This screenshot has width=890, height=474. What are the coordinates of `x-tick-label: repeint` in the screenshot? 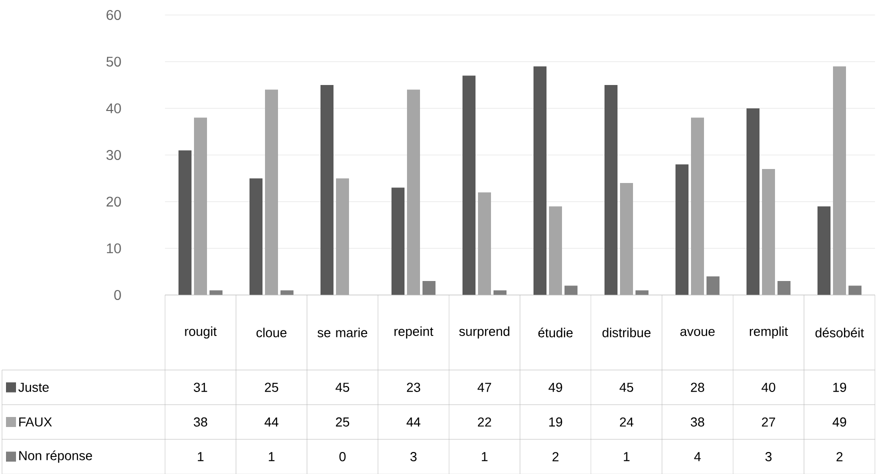 It's located at (414, 332).